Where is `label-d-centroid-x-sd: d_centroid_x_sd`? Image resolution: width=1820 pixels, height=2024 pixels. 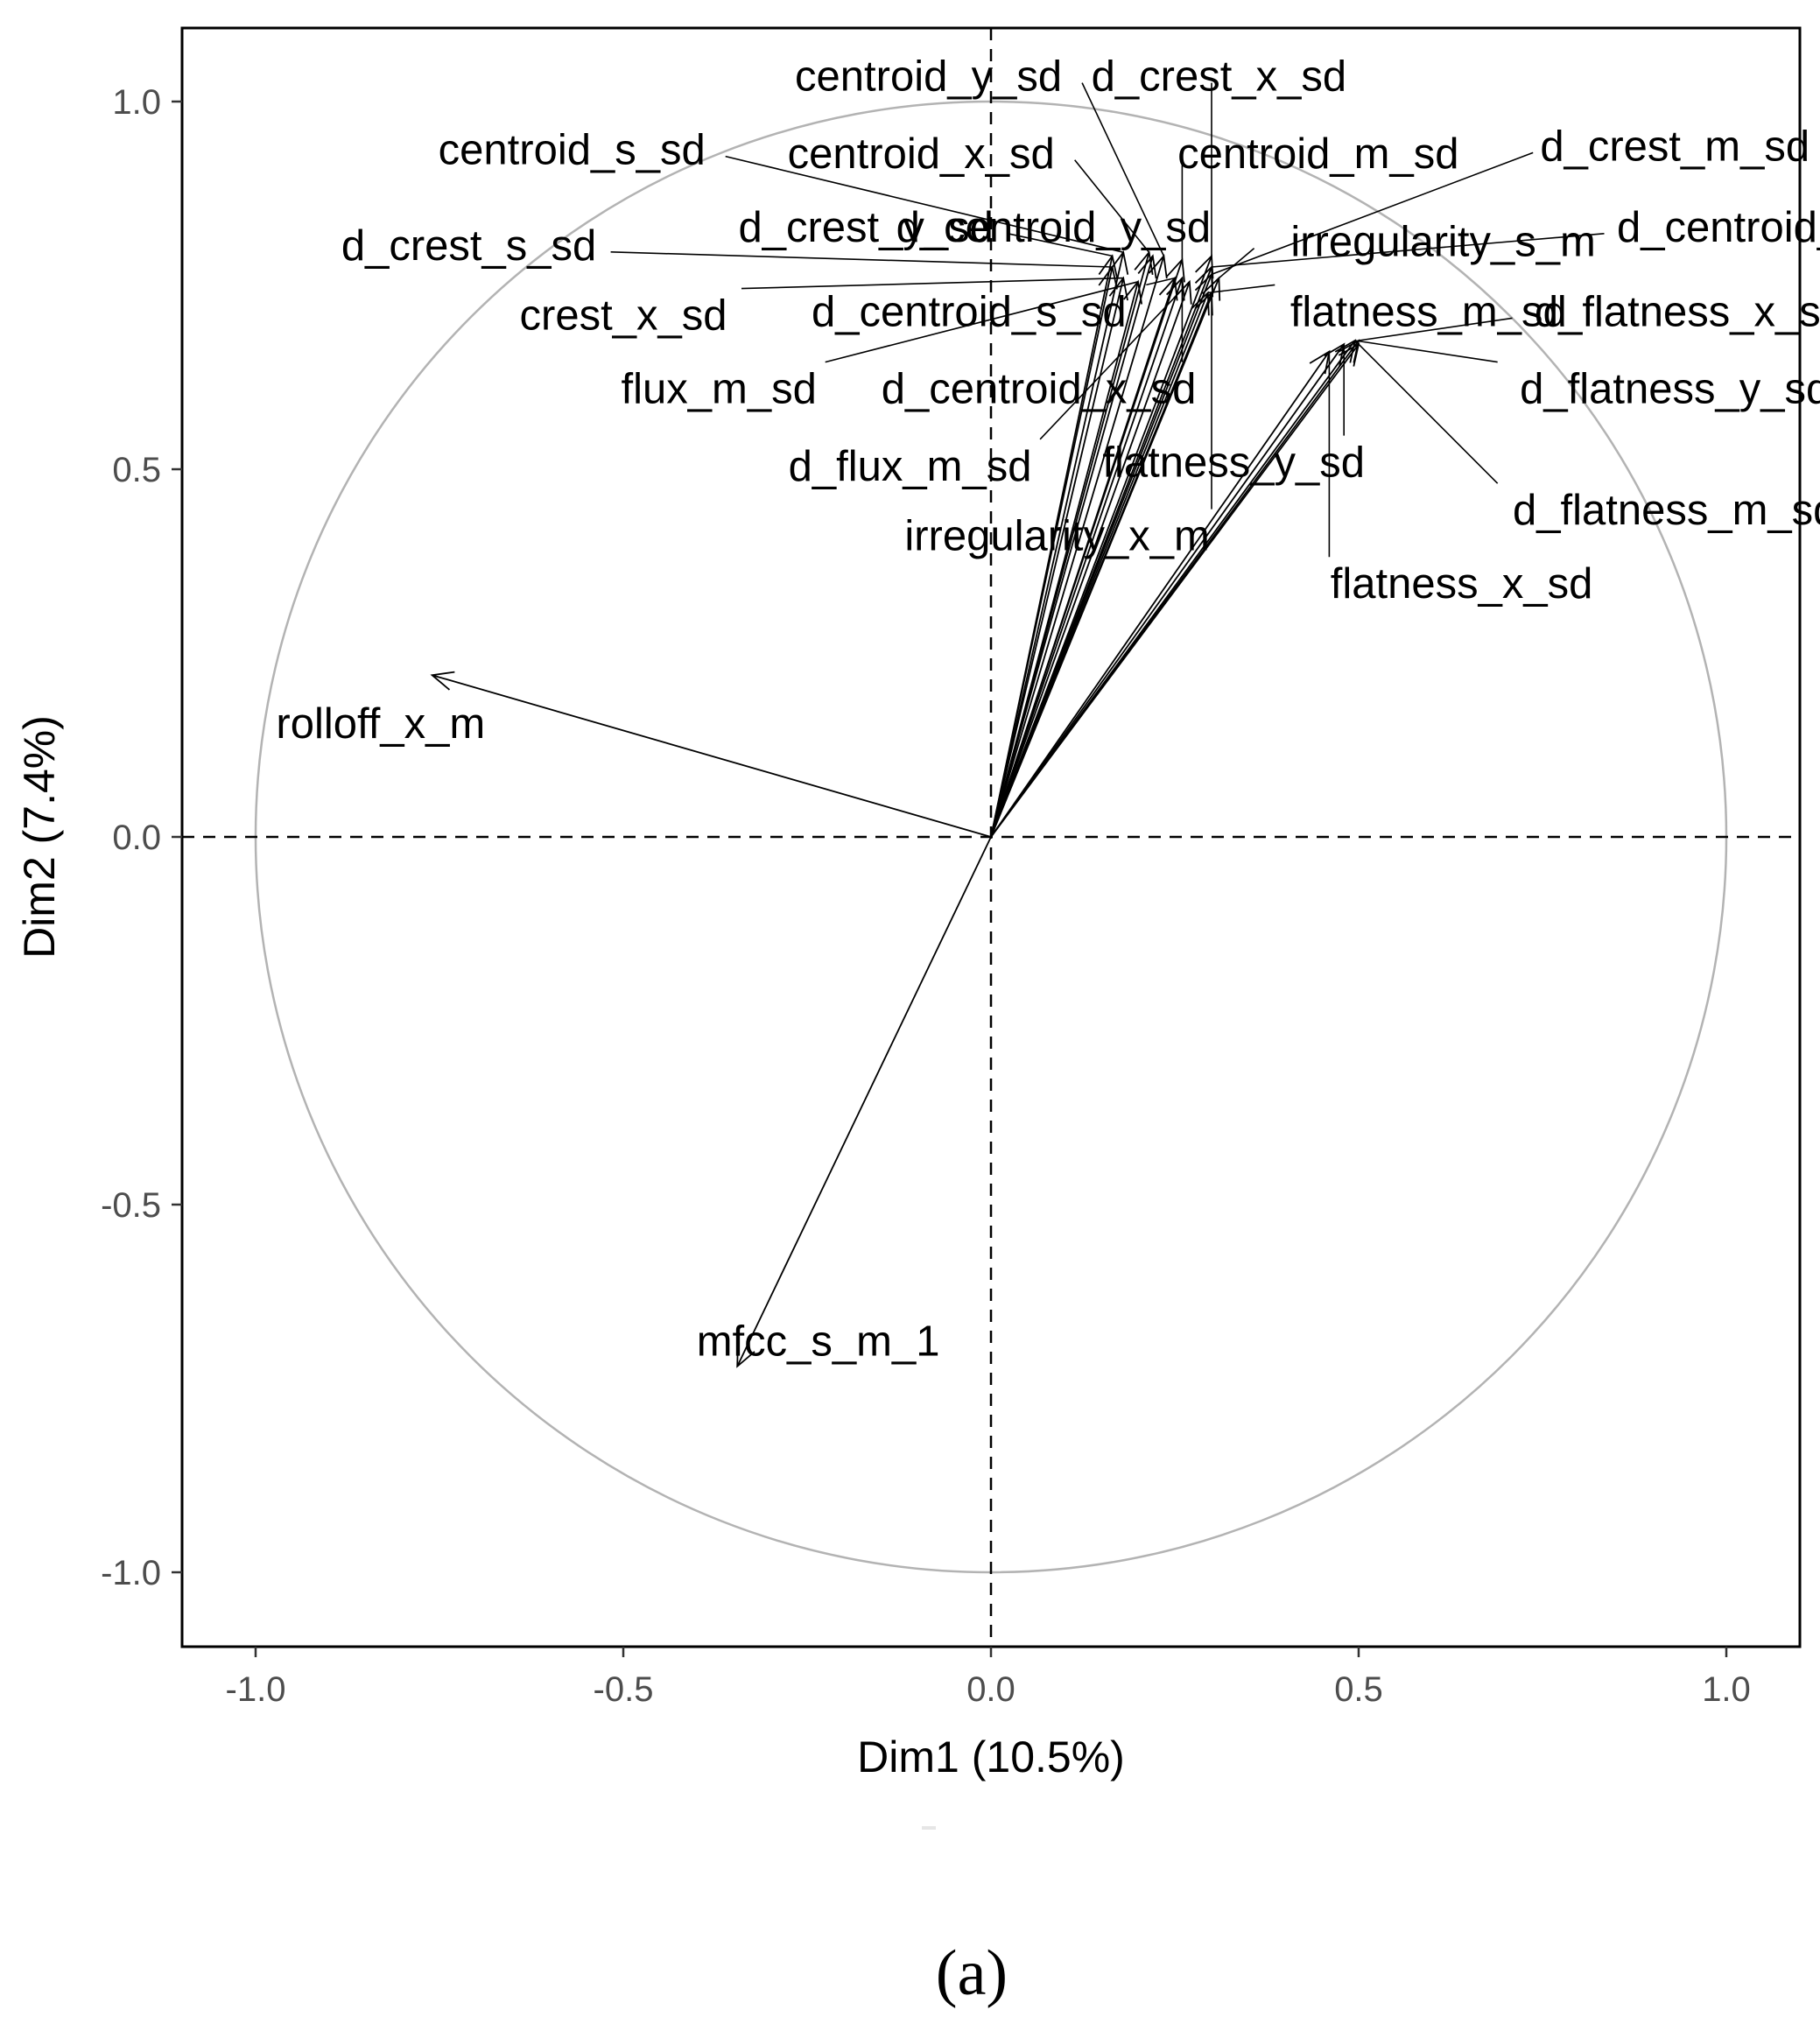
label-d-centroid-x-sd: d_centroid_x_sd is located at coordinates (1039, 389).